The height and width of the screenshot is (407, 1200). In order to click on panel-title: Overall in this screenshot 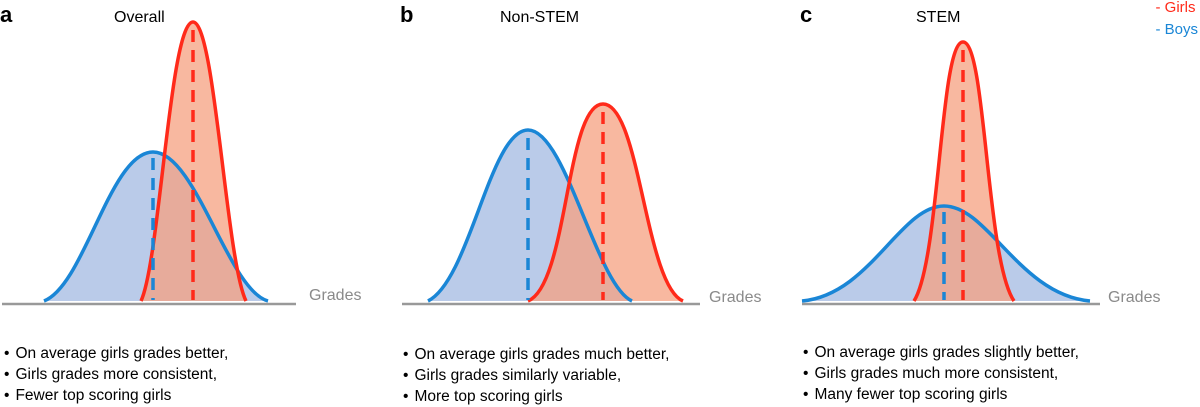, I will do `click(139, 17)`.